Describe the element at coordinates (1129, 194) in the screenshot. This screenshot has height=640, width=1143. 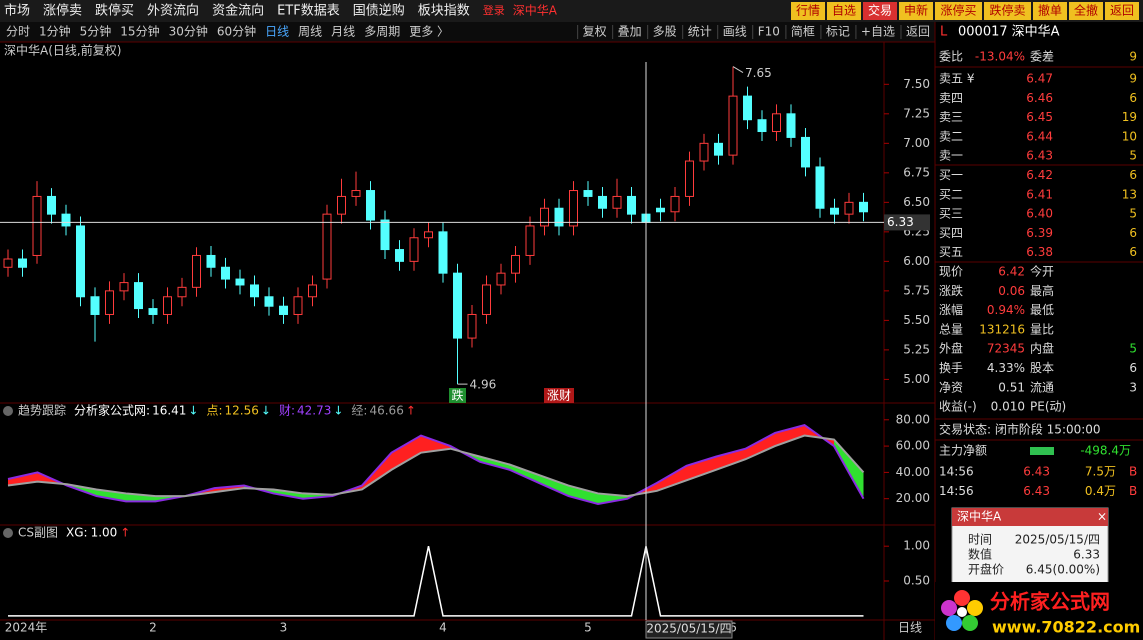
I see `book-qty: 13` at that location.